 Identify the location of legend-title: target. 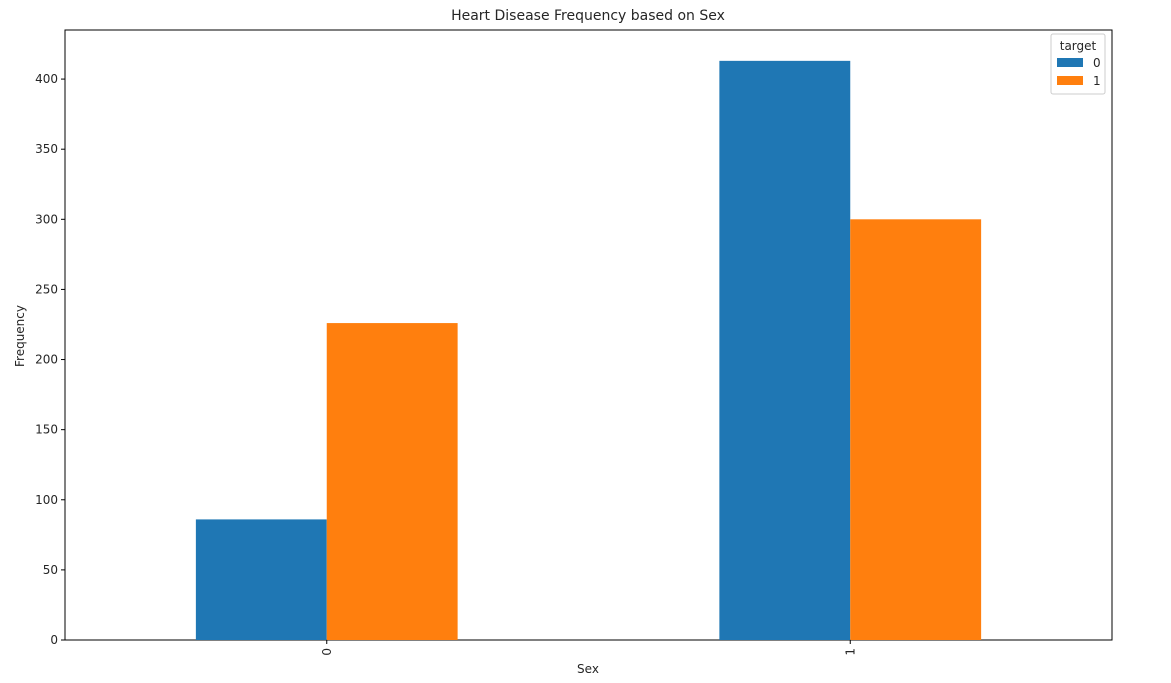
(1078, 46).